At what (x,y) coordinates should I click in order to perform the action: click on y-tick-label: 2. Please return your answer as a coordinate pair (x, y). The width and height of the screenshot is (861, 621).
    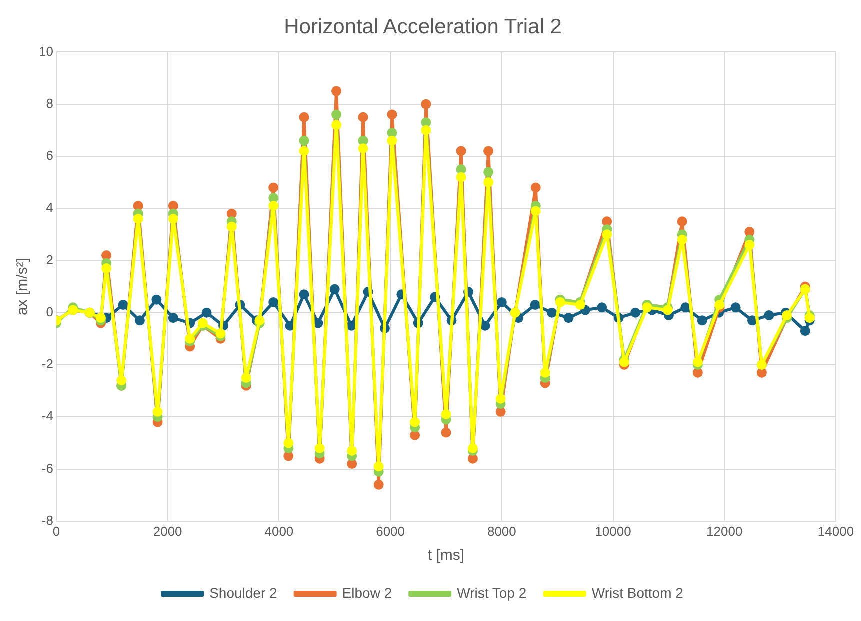
    Looking at the image, I should click on (50, 260).